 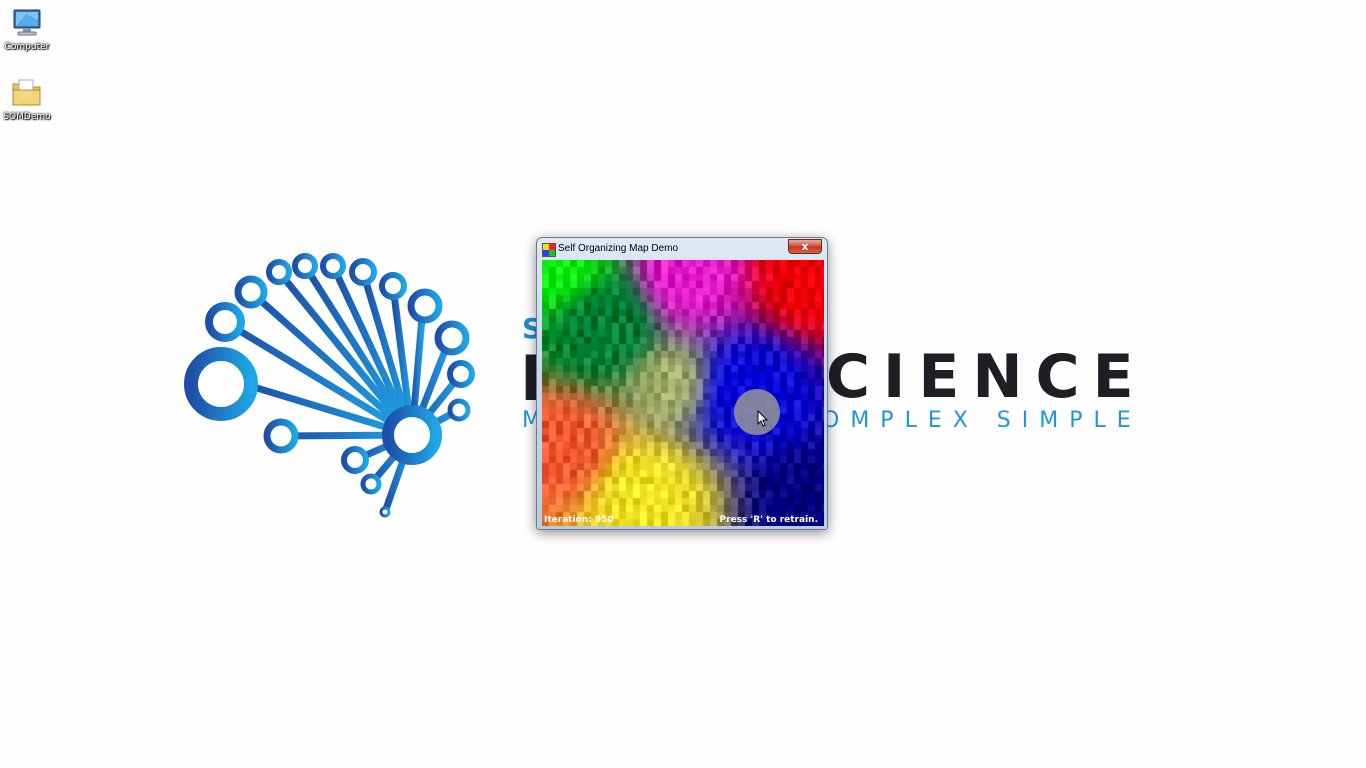 What do you see at coordinates (579, 520) in the screenshot?
I see `iteration-label: Iteration: 950` at bounding box center [579, 520].